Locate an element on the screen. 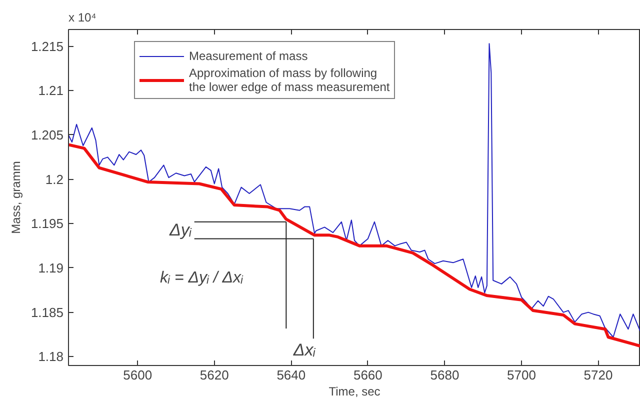  y-tick-label: 1.185 is located at coordinates (47, 312).